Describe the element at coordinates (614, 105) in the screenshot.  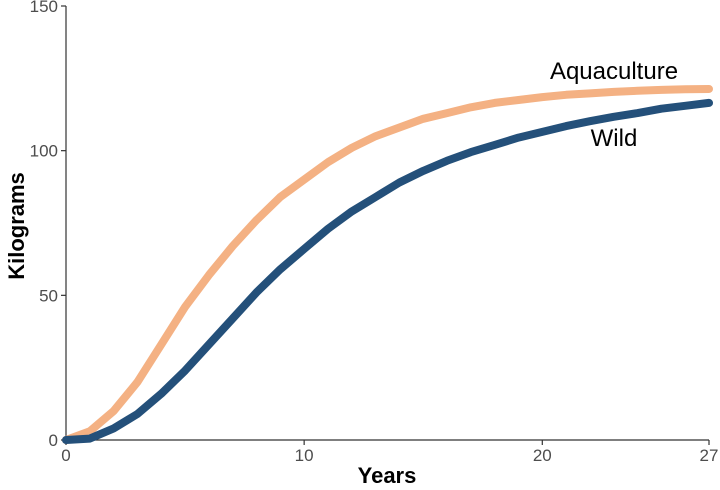
I see `labels: Aquaculture Wild` at that location.